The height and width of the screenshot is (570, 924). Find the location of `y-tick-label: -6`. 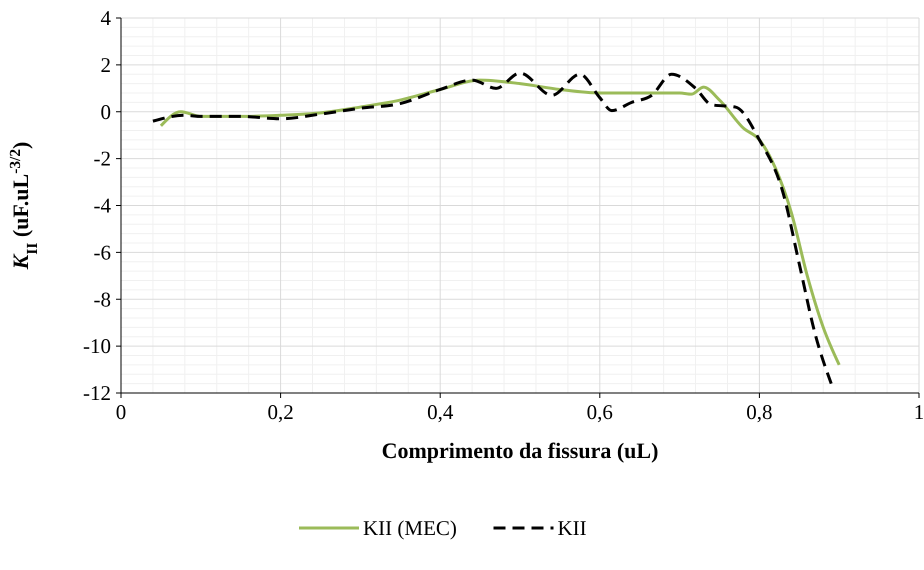

y-tick-label: -6 is located at coordinates (102, 252).